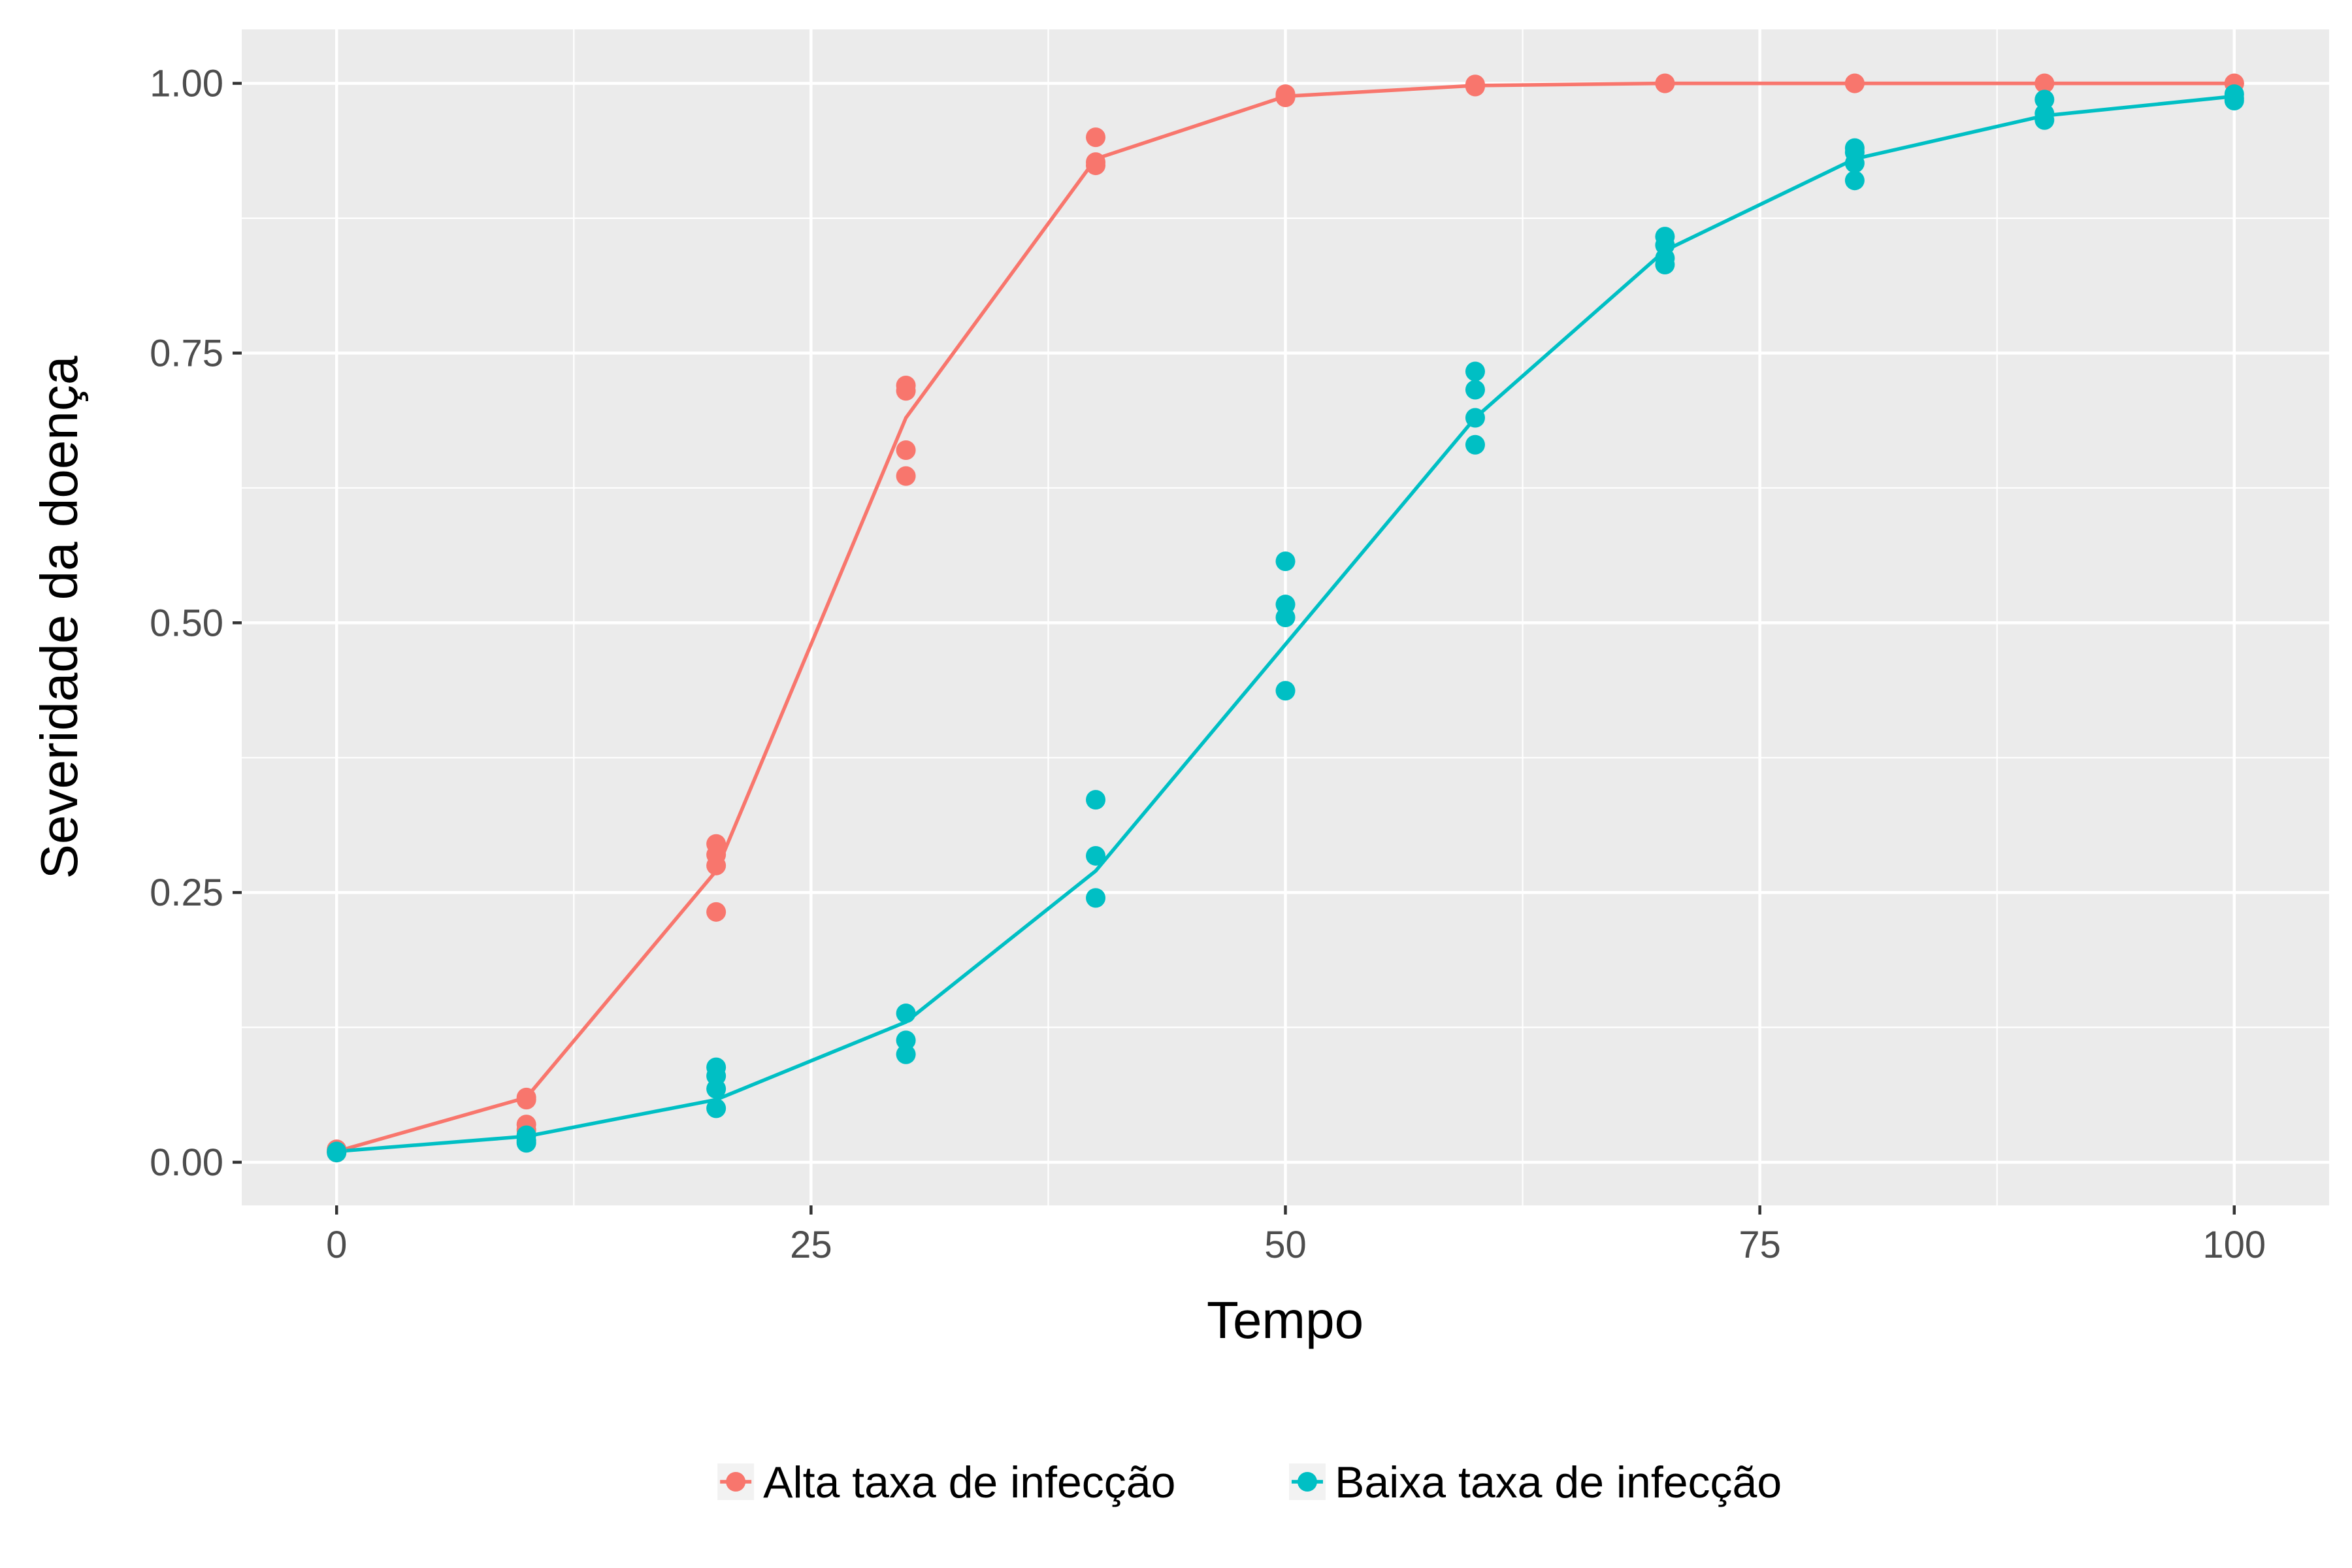  What do you see at coordinates (811, 1245) in the screenshot?
I see `x-tick-label: 25` at bounding box center [811, 1245].